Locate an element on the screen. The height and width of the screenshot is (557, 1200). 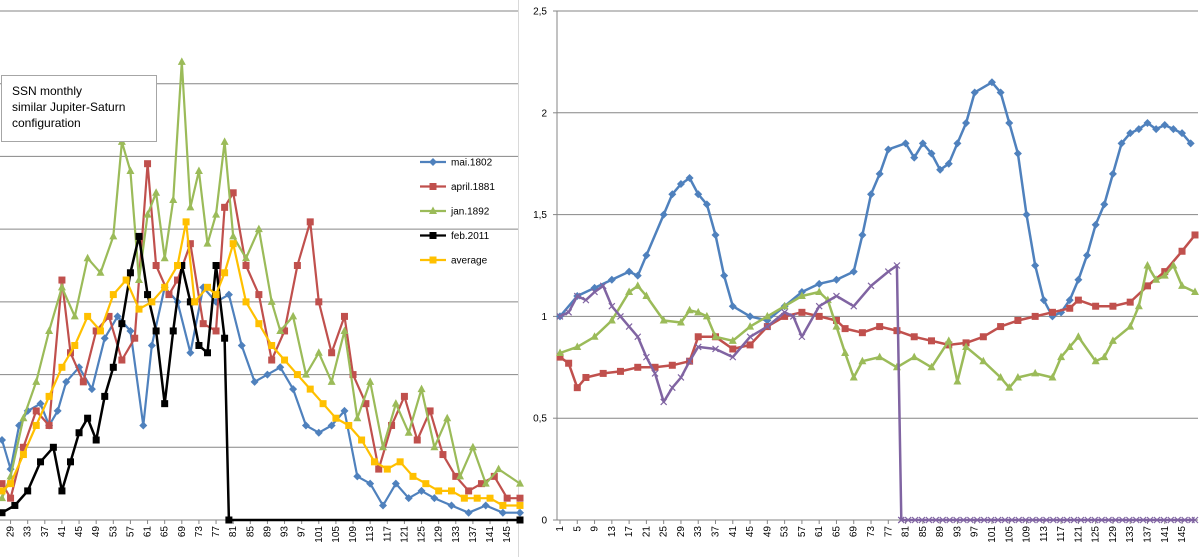
left-x-tick-label: 69 is located at coordinates (182, 532).